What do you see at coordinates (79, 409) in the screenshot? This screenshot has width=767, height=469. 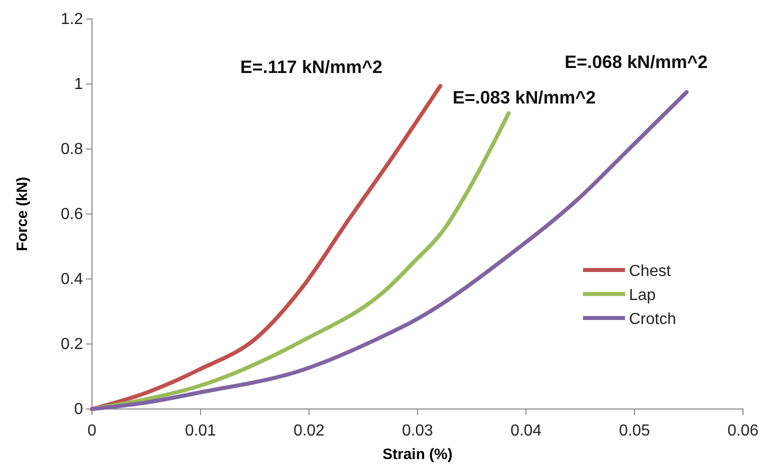 I see `y-tick-label: 0` at bounding box center [79, 409].